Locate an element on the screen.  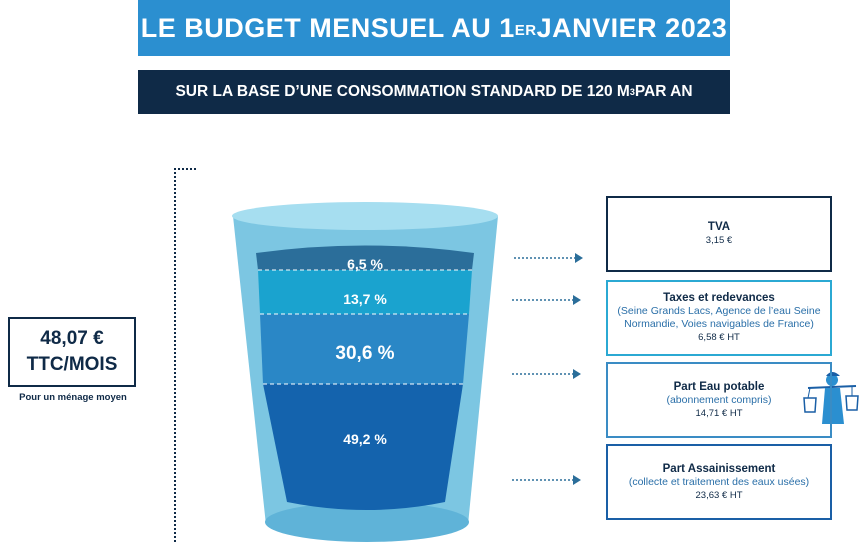
box-eau-detail: (abonnement compris) is located at coordinates (719, 399).